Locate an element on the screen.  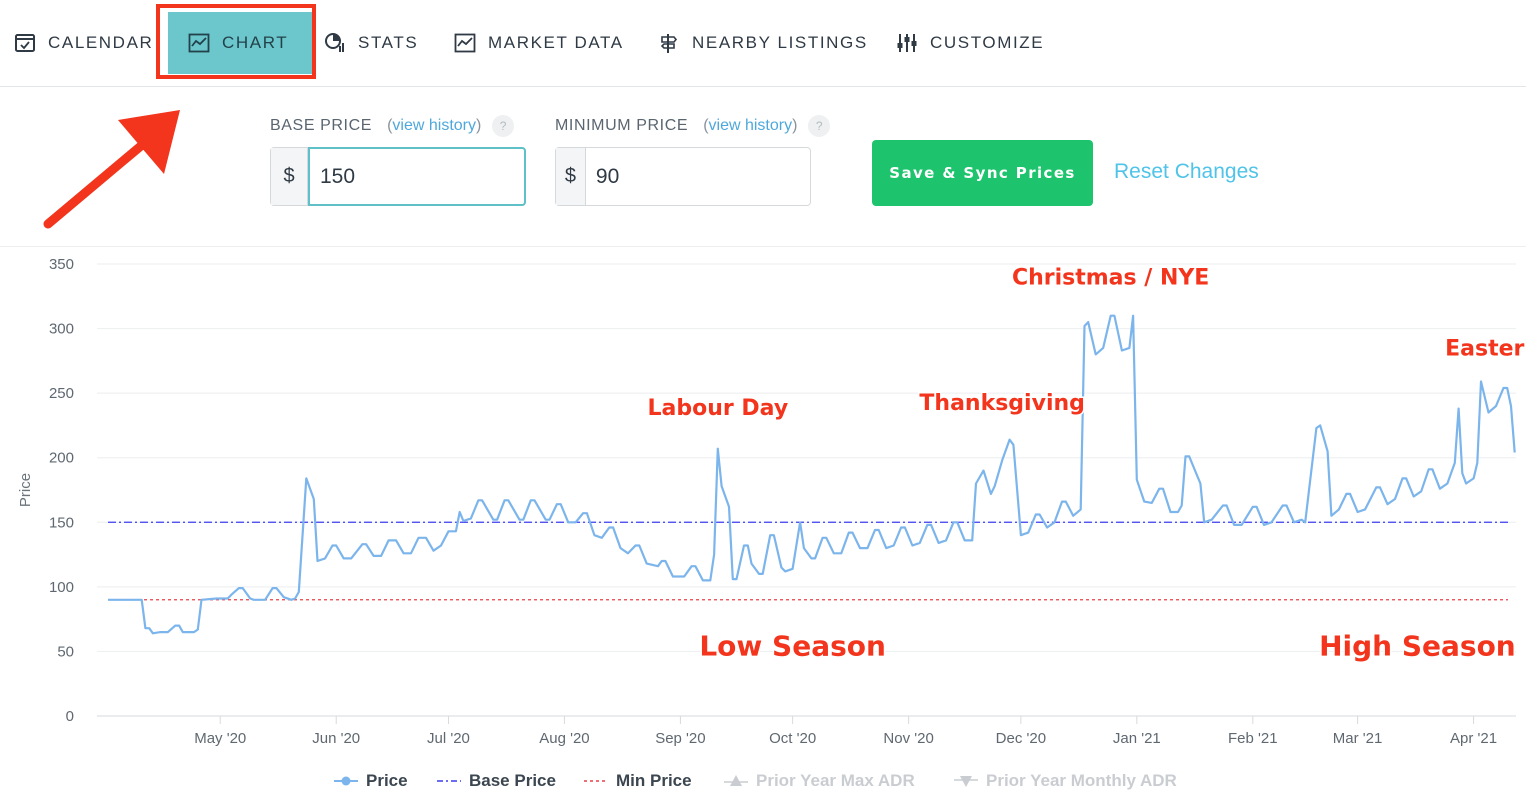
tab-chart: CHART is located at coordinates (241, 43).